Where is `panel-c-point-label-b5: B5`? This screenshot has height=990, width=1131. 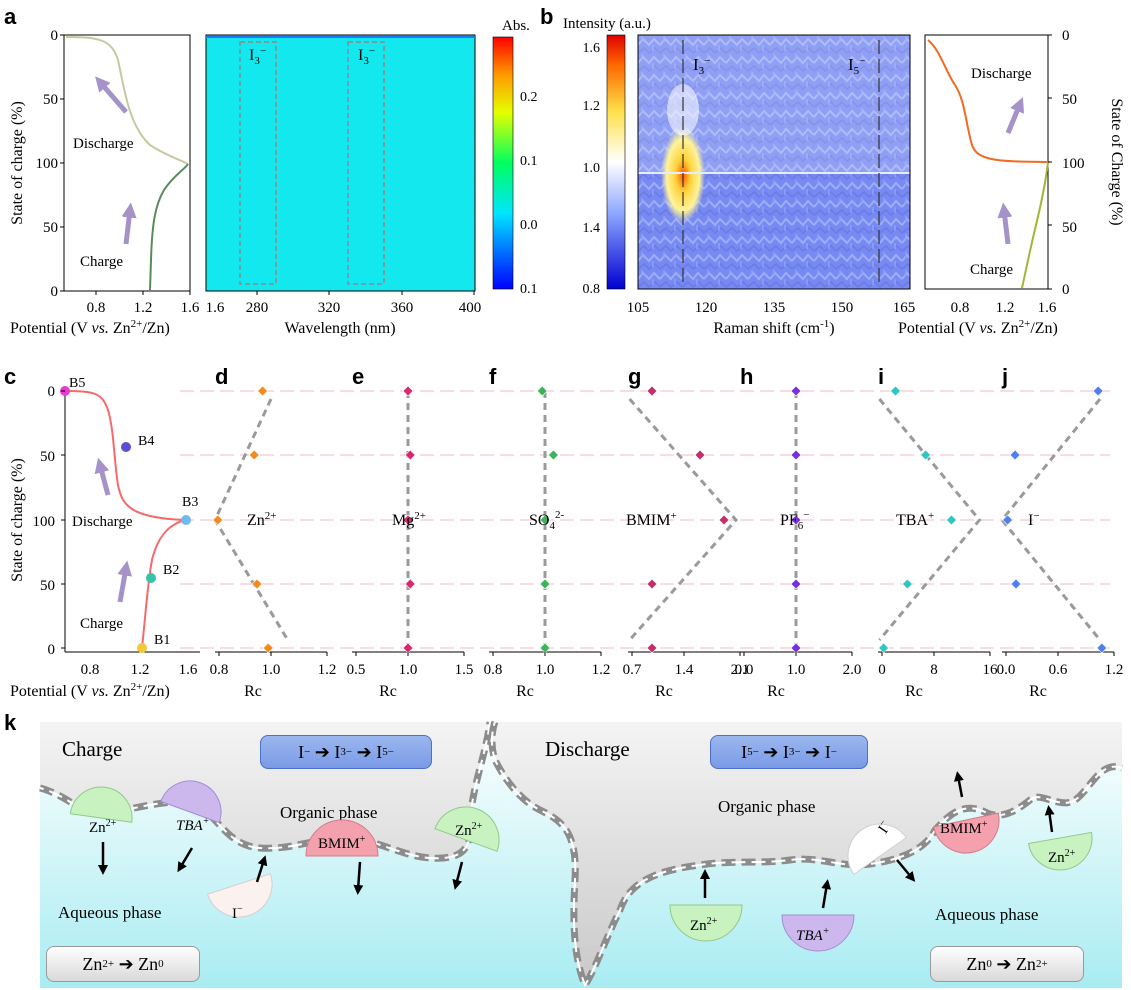
panel-c-point-label-b5: B5 is located at coordinates (77, 383).